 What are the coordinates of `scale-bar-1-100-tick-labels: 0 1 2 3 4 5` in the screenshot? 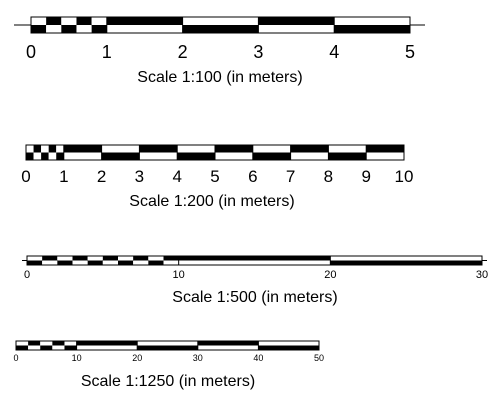 It's located at (220, 52).